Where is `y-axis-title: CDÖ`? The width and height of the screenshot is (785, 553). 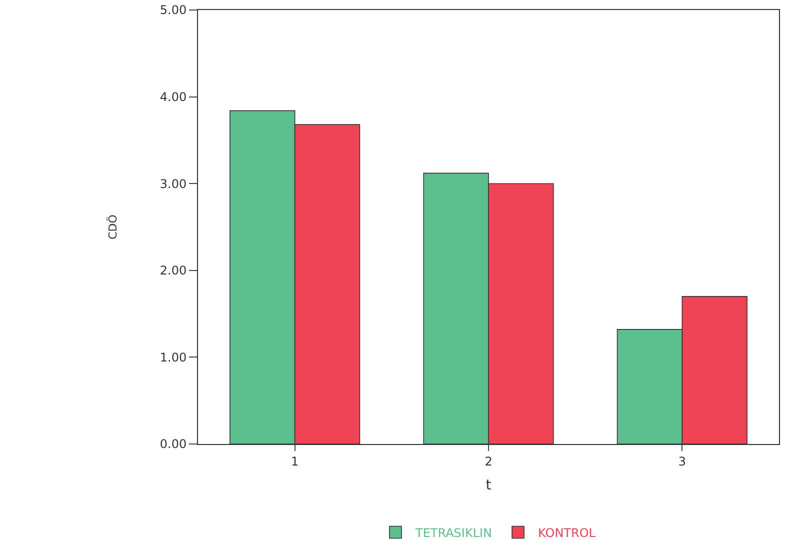
y-axis-title: CDÖ is located at coordinates (113, 227).